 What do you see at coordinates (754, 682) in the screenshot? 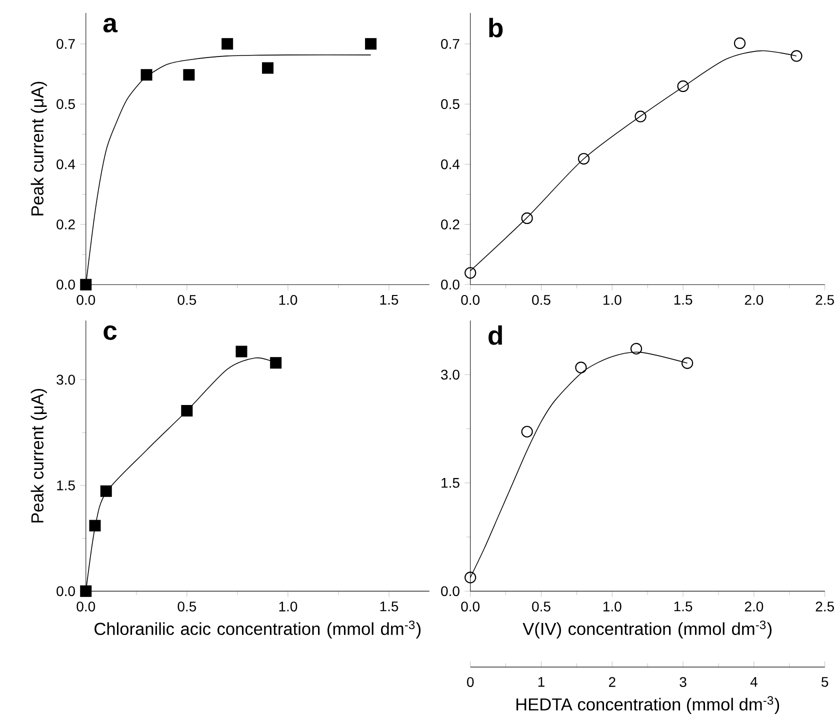
I see `x2-tick-label: 4` at bounding box center [754, 682].